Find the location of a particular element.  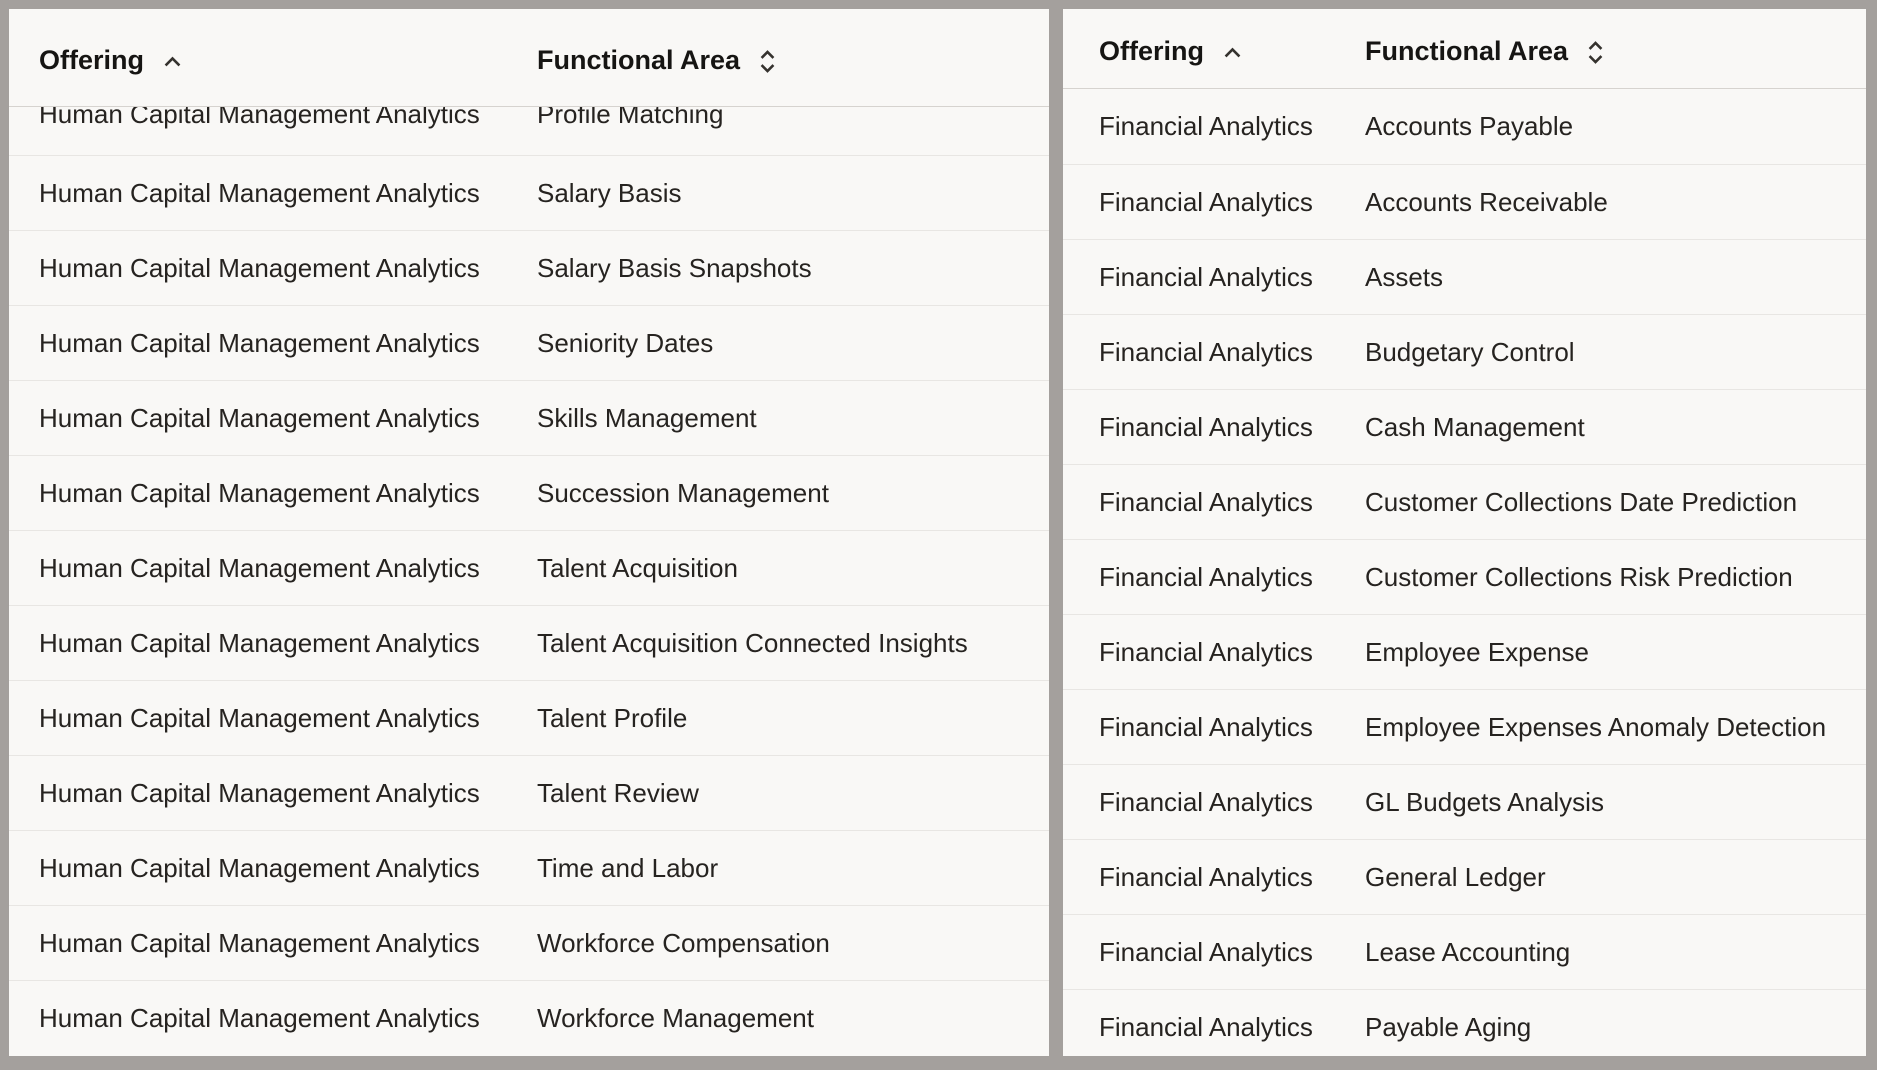

table-row-inner: Financial Analytics Lease Accounting is located at coordinates (1482, 952).